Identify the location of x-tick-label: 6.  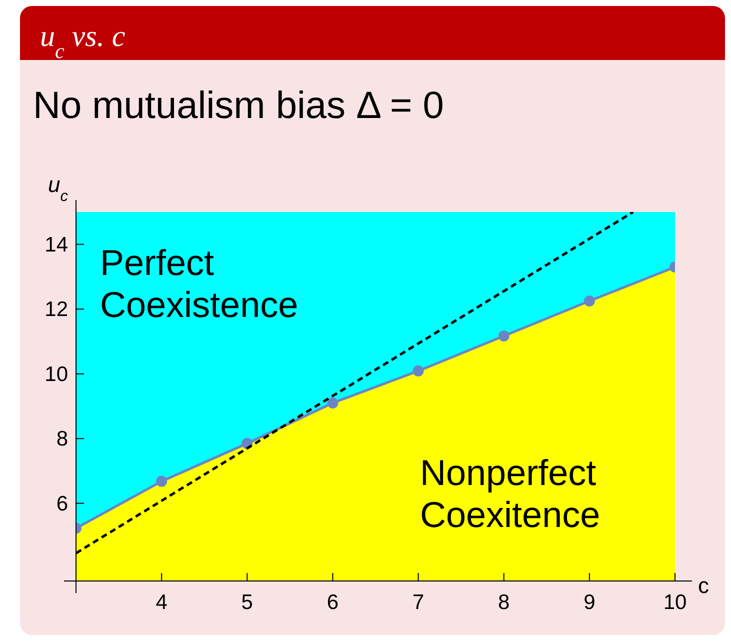
(332, 602).